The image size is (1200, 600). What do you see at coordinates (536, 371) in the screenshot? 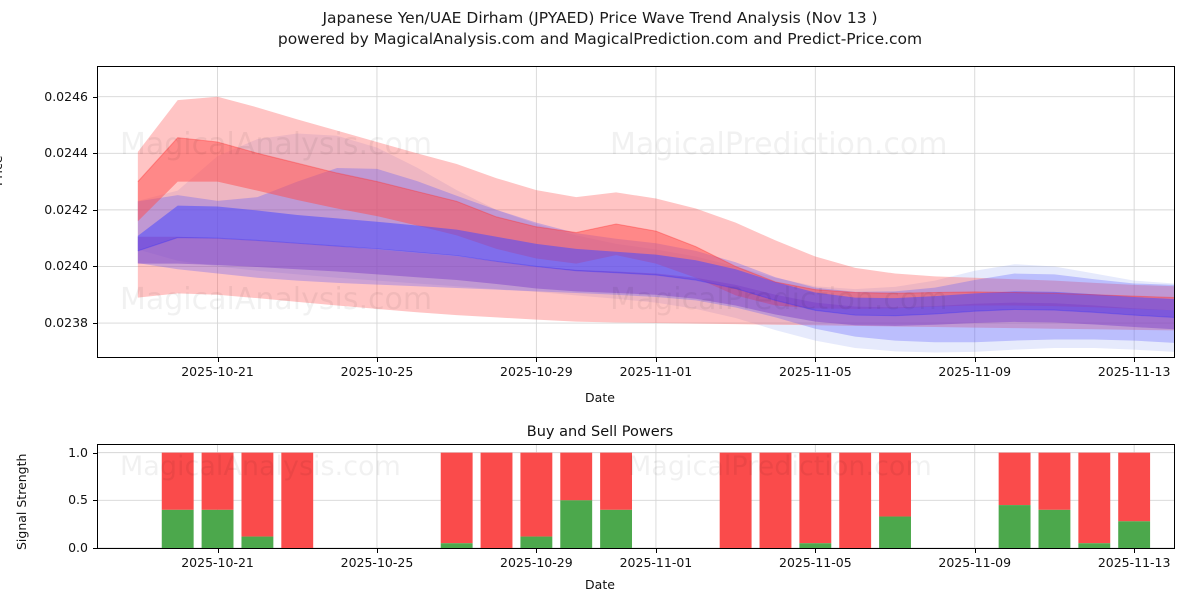
I see `price-x-tick-label: 2025-10-29` at bounding box center [536, 371].